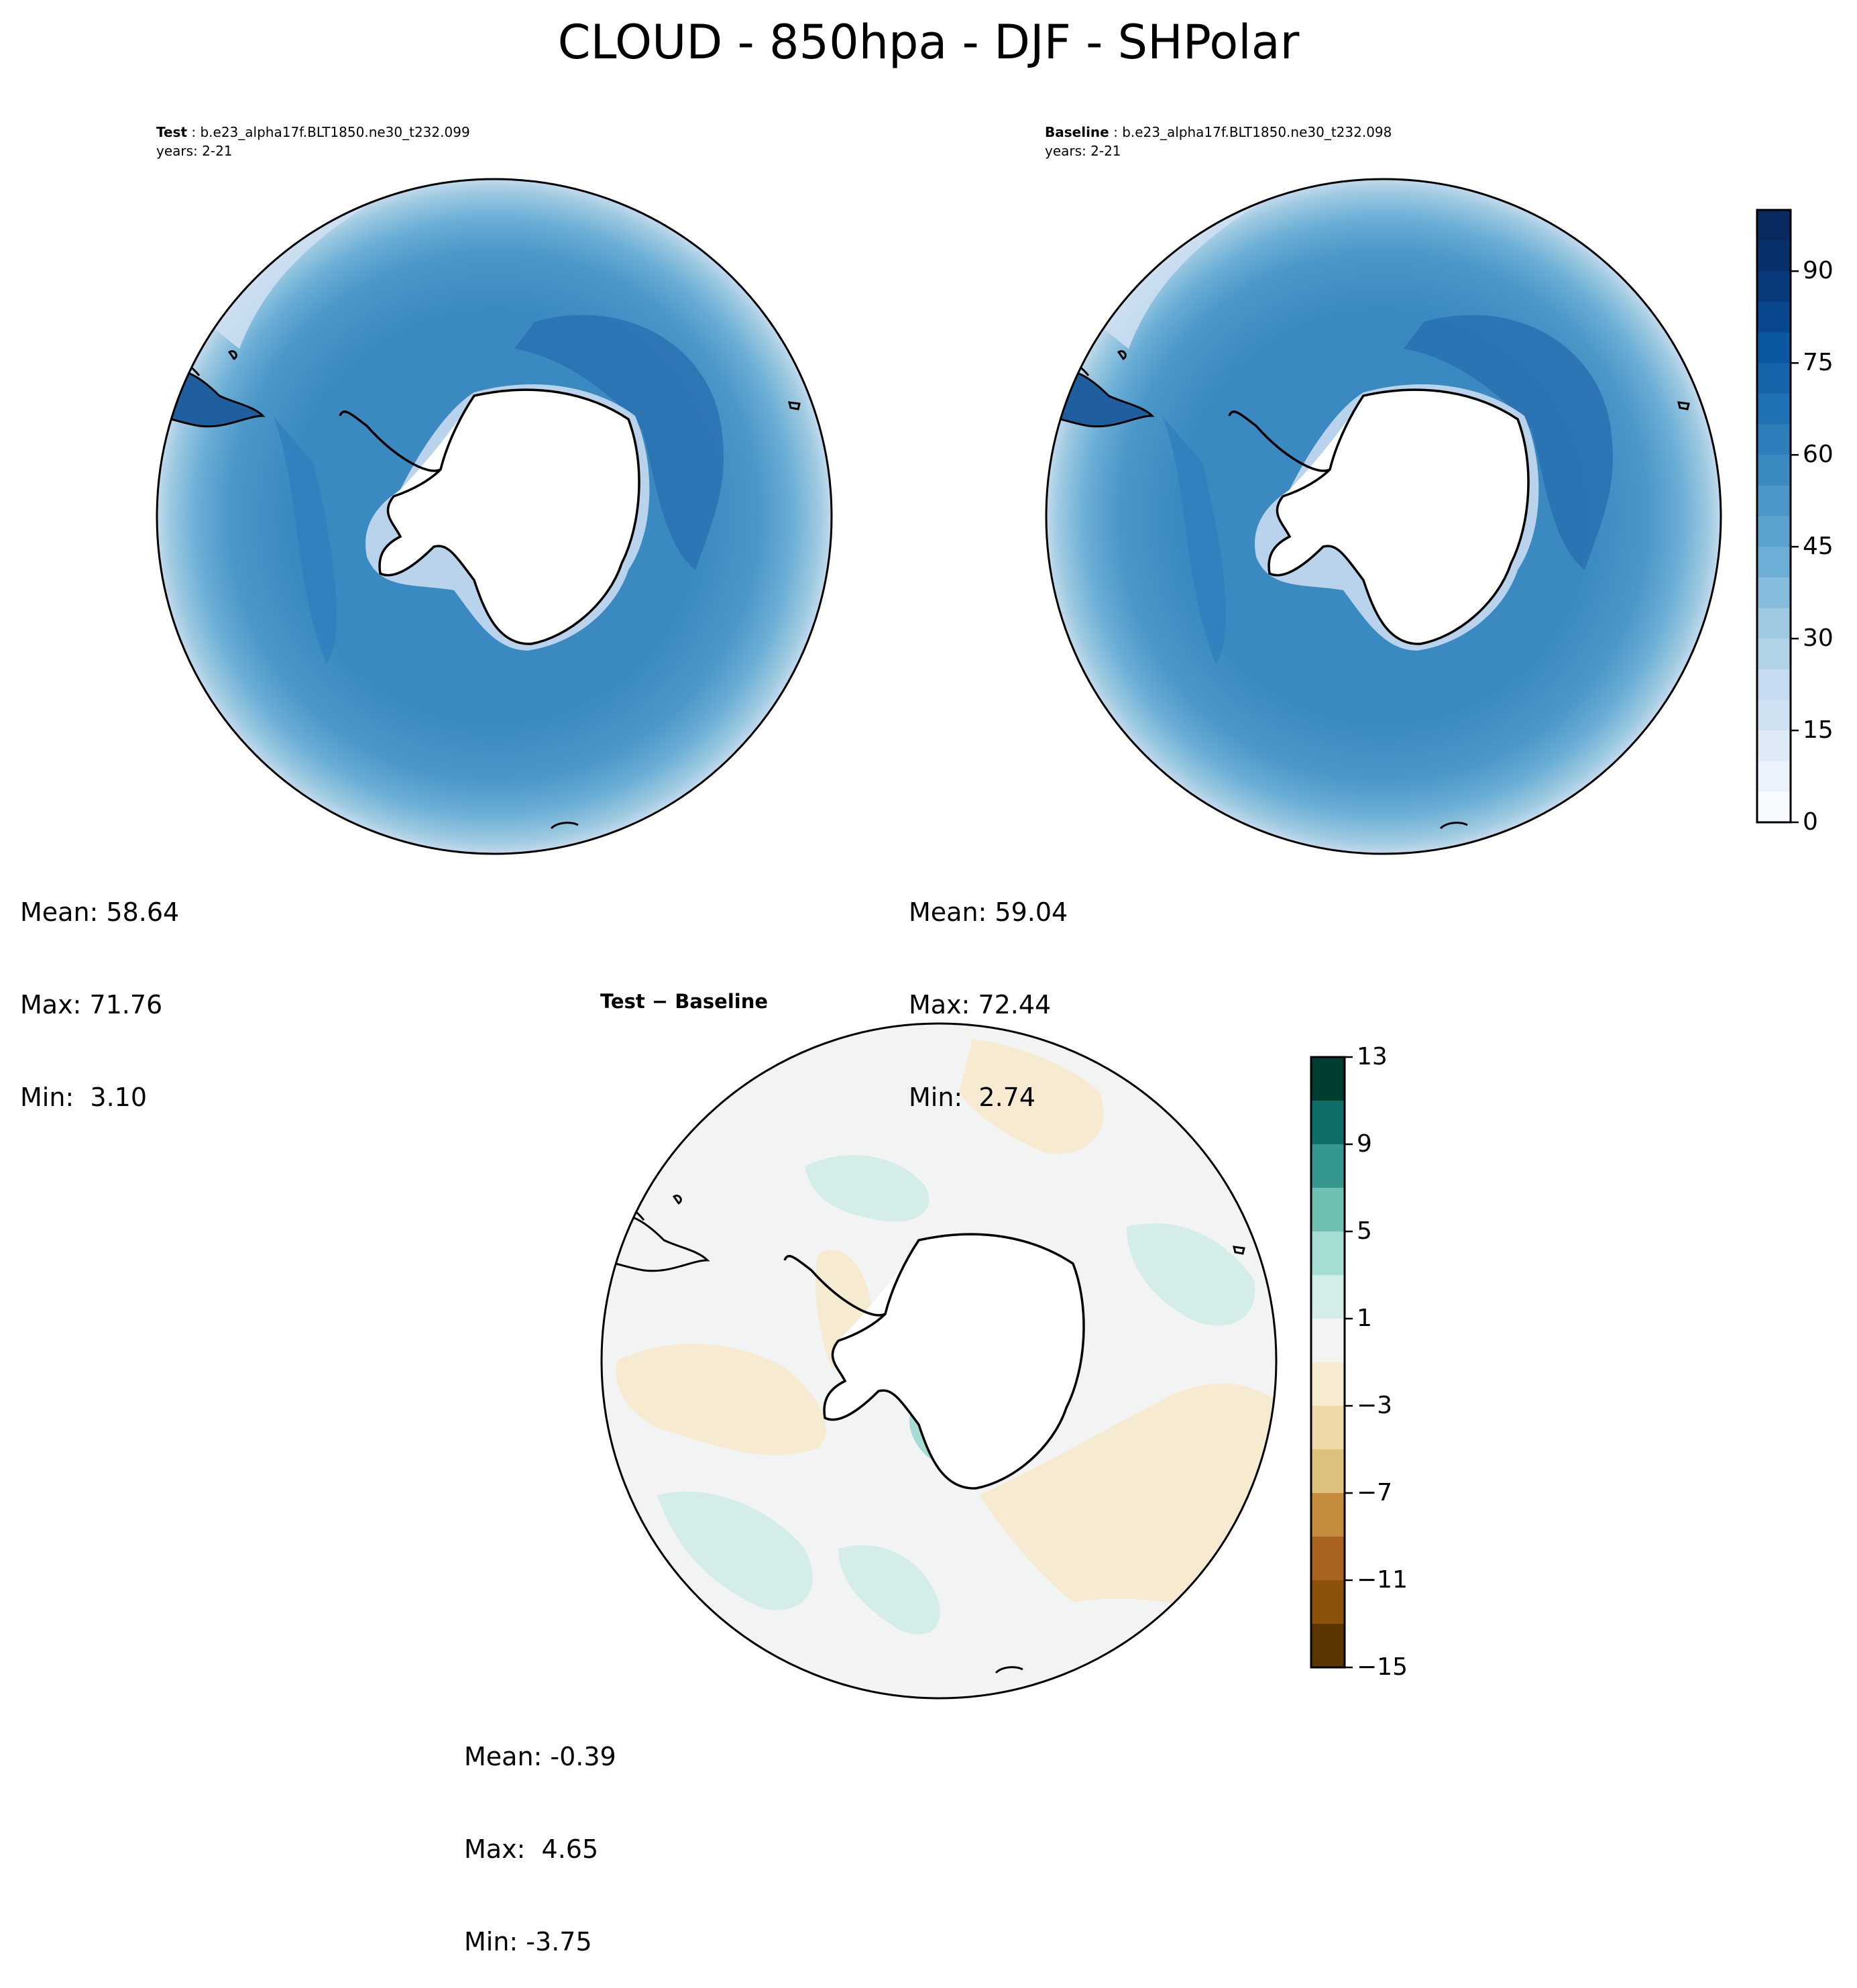 This screenshot has width=1857, height=1988. What do you see at coordinates (1810, 822) in the screenshot?
I see `cloud-colorbar-tick-label: 0` at bounding box center [1810, 822].